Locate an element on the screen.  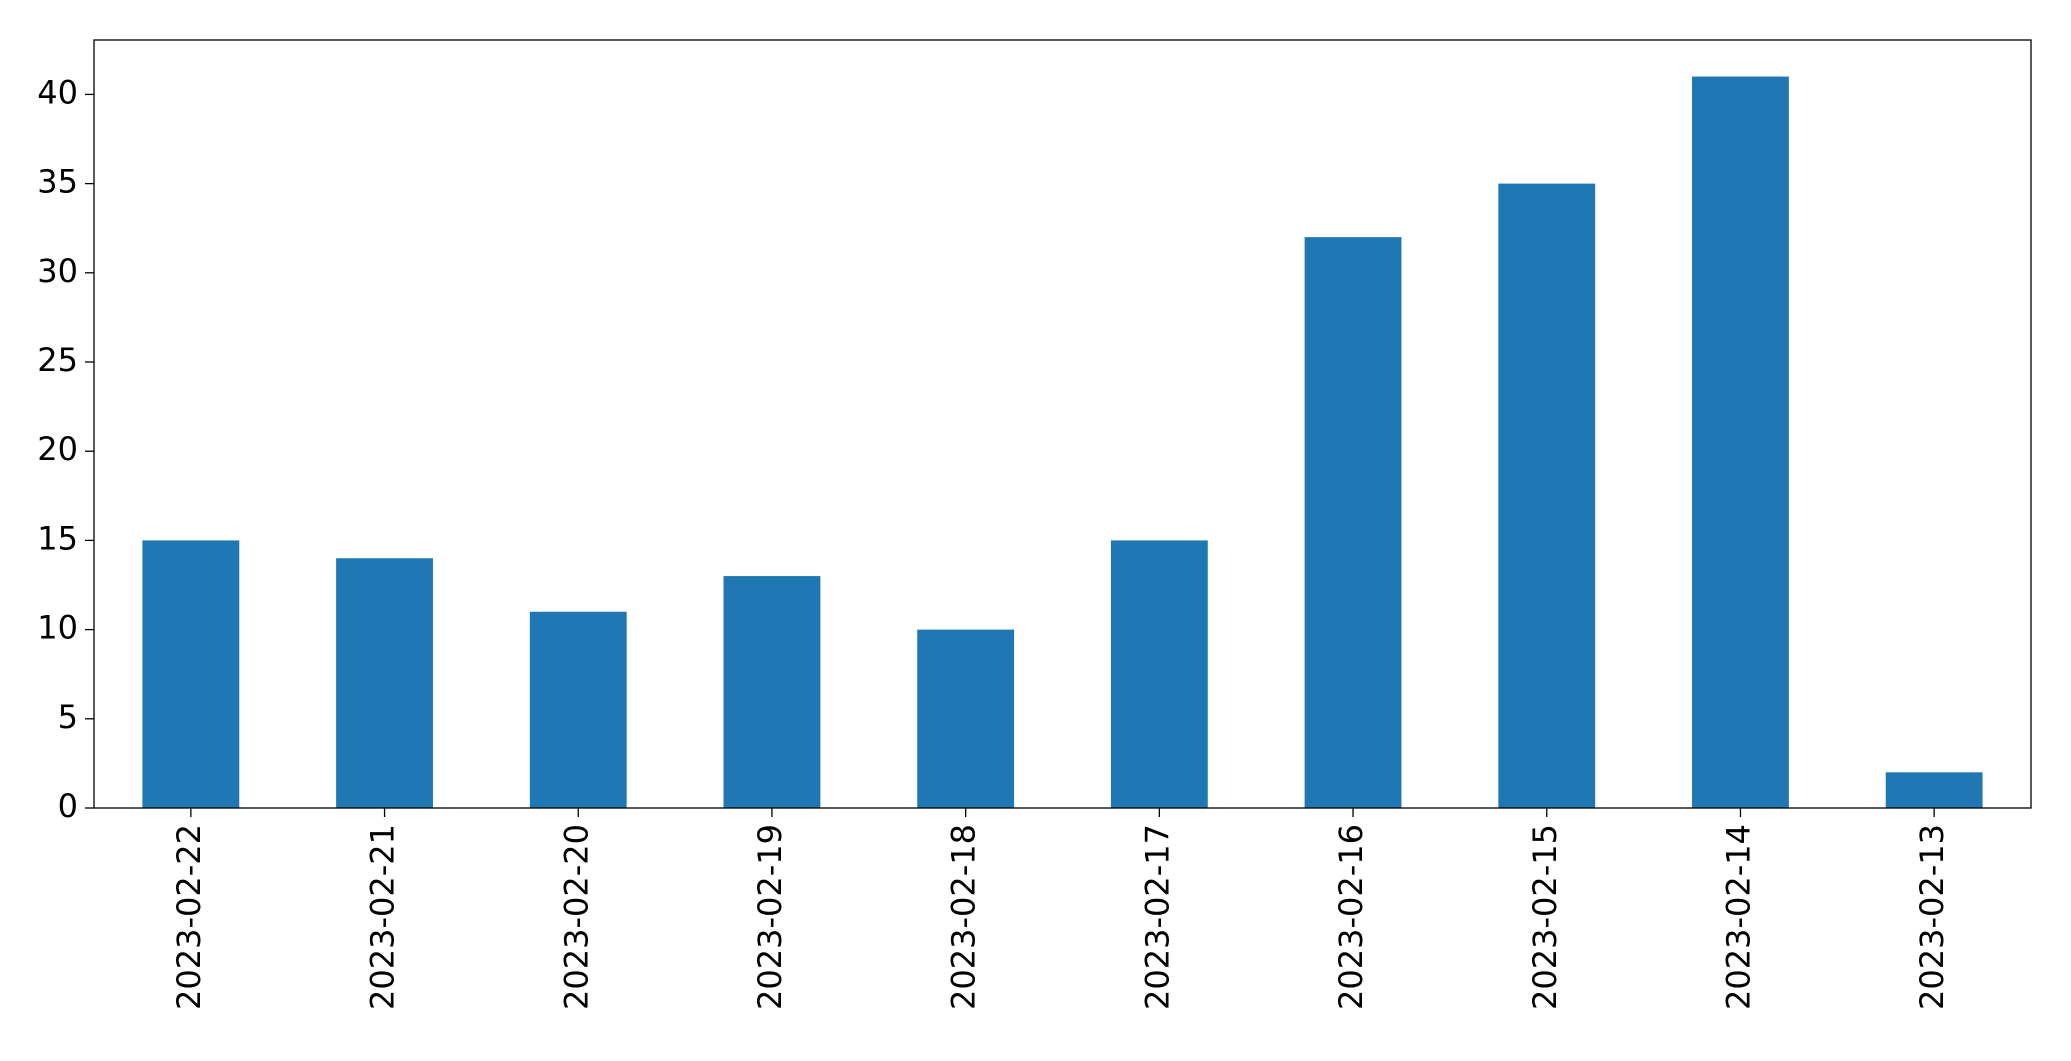
x-tick-label: 2023-02-14 is located at coordinates (1738, 917).